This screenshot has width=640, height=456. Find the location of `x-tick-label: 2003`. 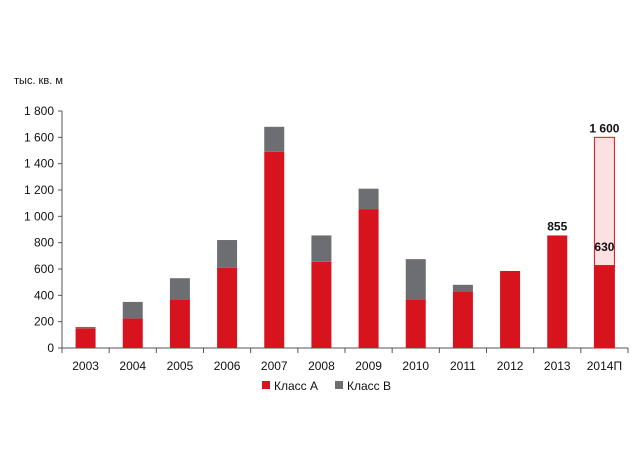

x-tick-label: 2003 is located at coordinates (85, 366).